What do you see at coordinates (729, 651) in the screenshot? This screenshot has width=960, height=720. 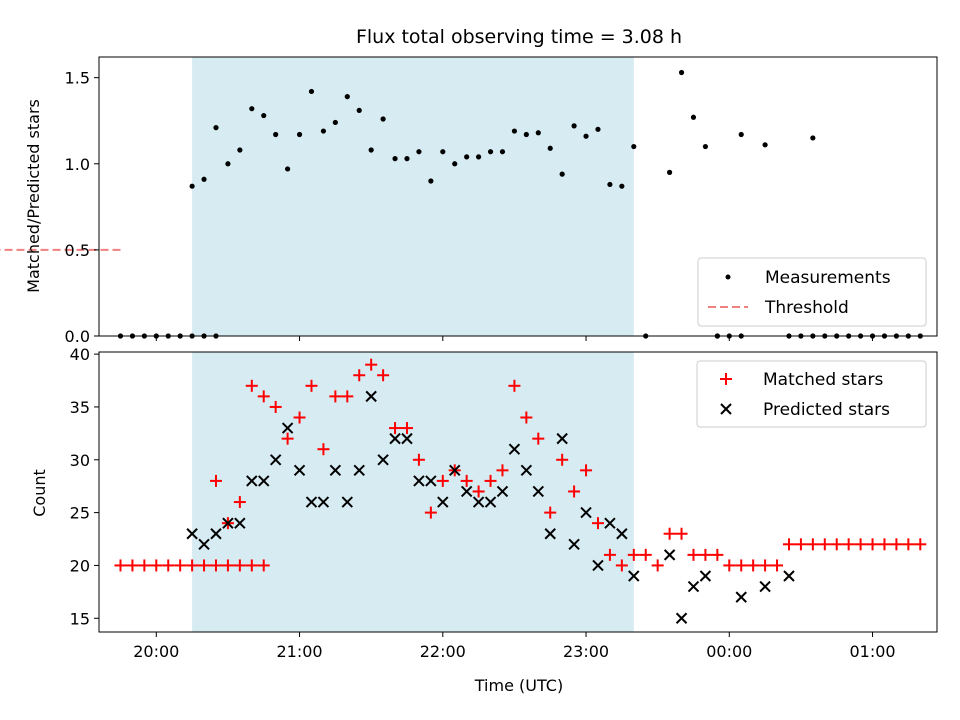 I see `x-tick-label: 00:00` at bounding box center [729, 651].